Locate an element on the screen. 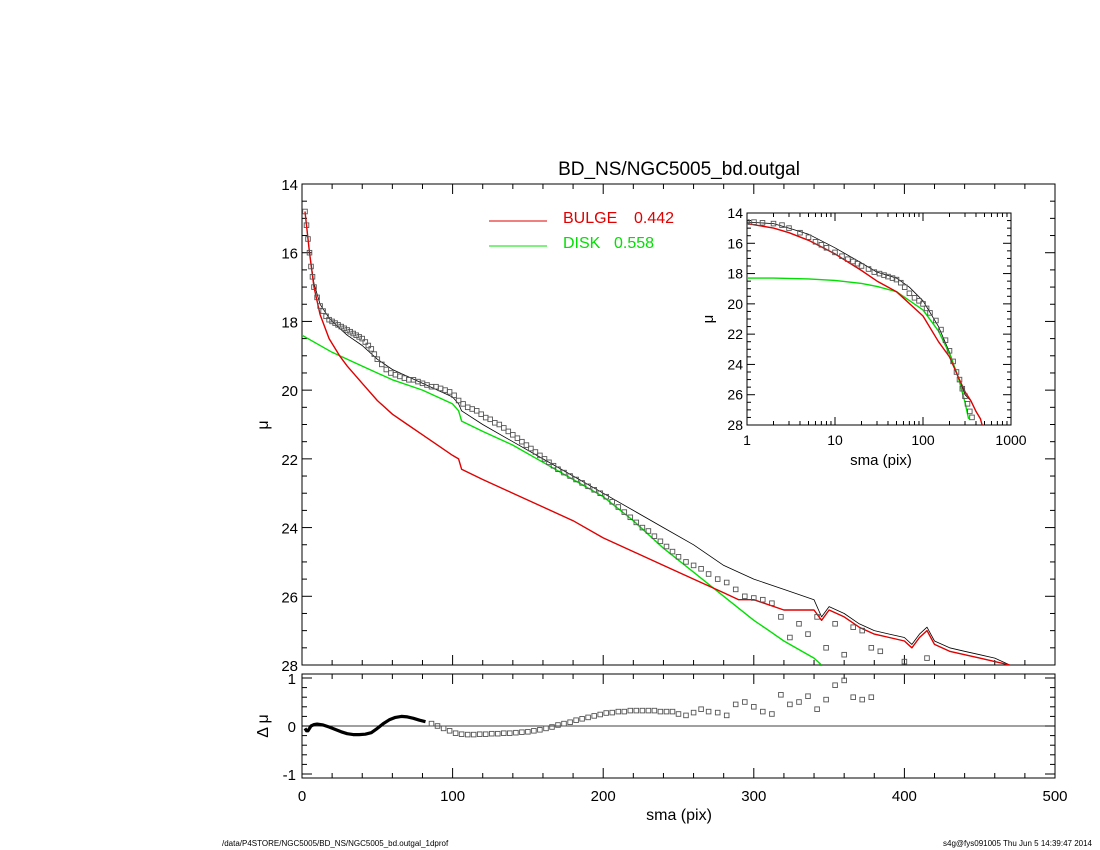 The image size is (1100, 850). legend-bulge-name: BULGE is located at coordinates (590, 218).